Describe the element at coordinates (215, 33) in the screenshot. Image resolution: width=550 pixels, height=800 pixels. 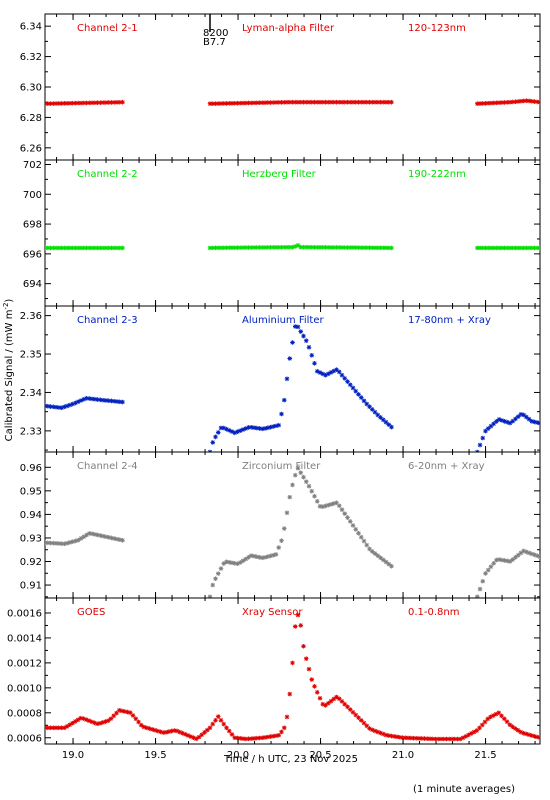
I see `marker-label-1: 8200` at that location.